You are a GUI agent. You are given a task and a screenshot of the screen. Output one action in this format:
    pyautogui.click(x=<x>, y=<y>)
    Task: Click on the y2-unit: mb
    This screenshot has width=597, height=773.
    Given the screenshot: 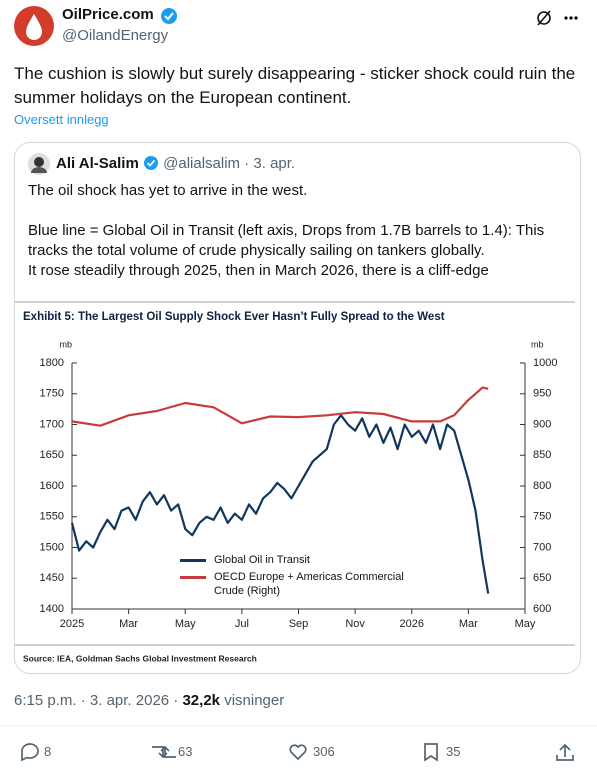 What is the action you would take?
    pyautogui.click(x=537, y=344)
    